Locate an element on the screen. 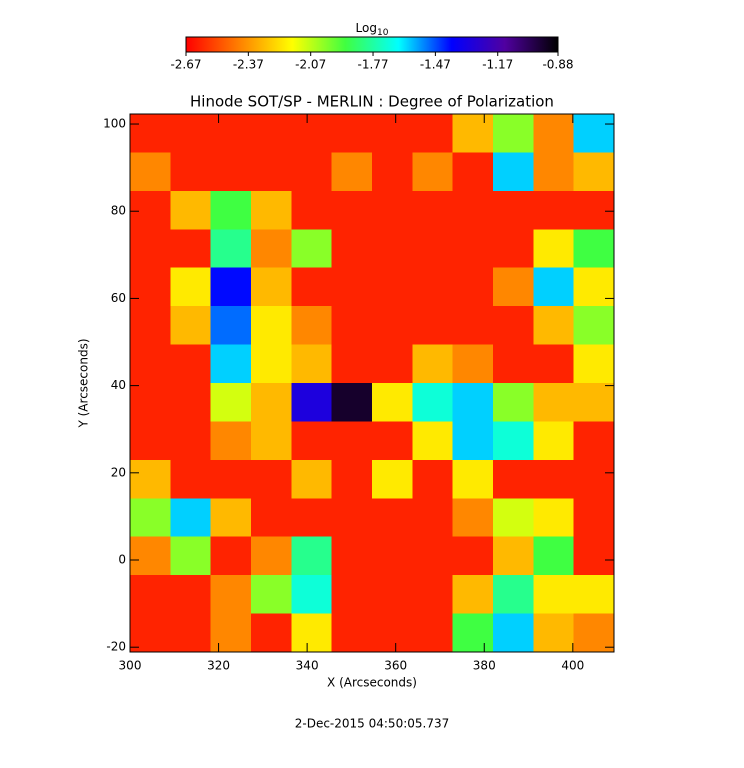 The width and height of the screenshot is (744, 768). footer-timestamp: 2-Dec-2015 04:50:05.737 is located at coordinates (372, 724).